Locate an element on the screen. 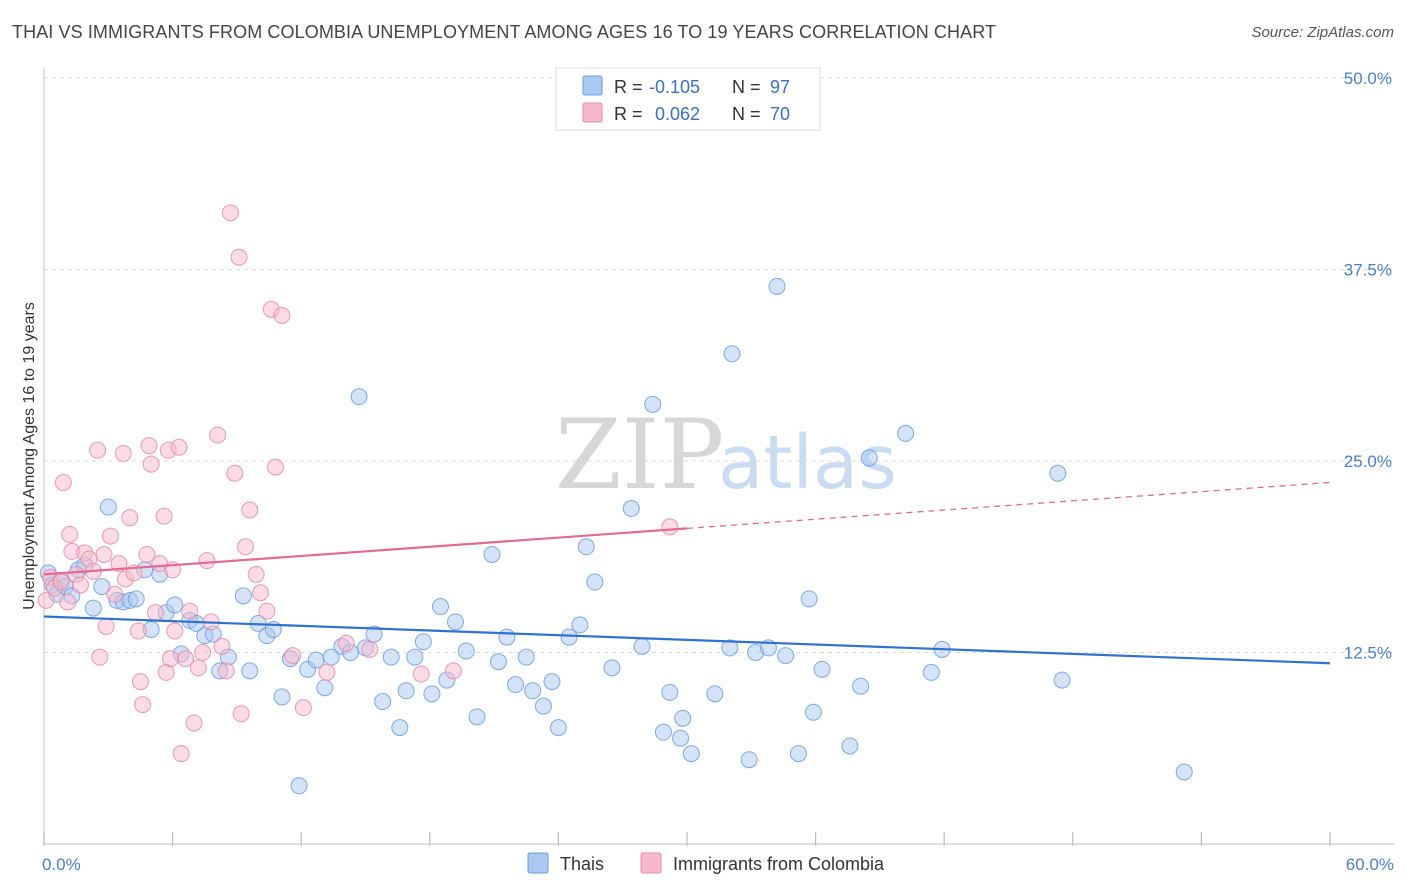  legend-r-value-thais: -0.105 is located at coordinates (674, 87).